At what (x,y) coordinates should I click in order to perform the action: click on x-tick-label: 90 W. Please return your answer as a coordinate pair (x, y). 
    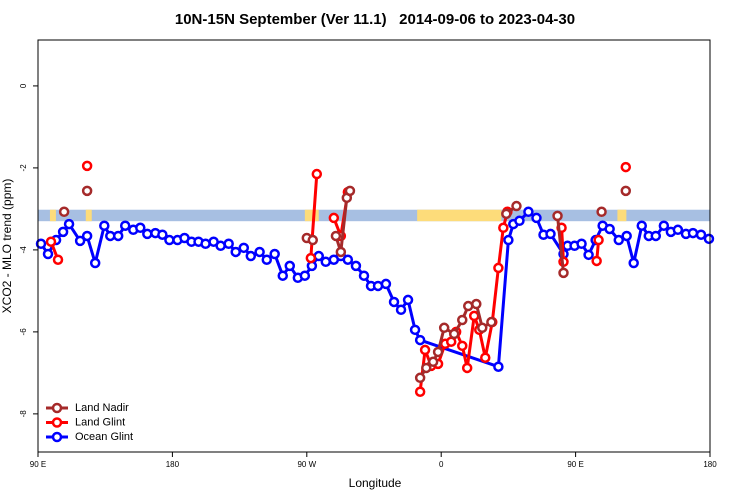
    Looking at the image, I should click on (306, 464).